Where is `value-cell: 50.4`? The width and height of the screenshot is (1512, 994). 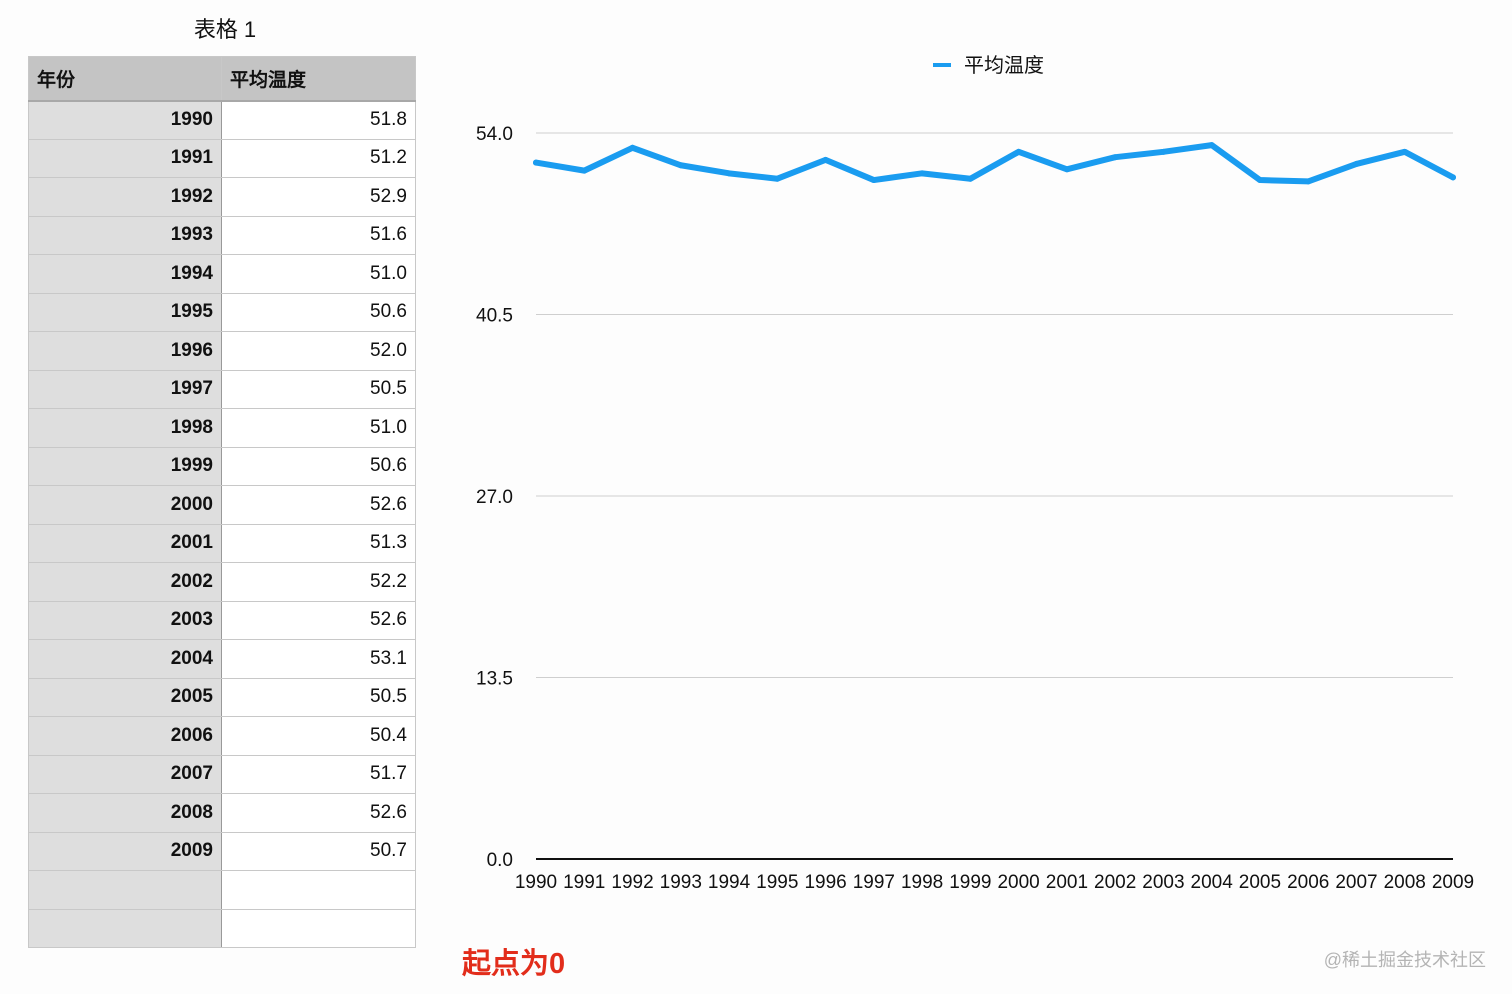 value-cell: 50.4 is located at coordinates (318, 736).